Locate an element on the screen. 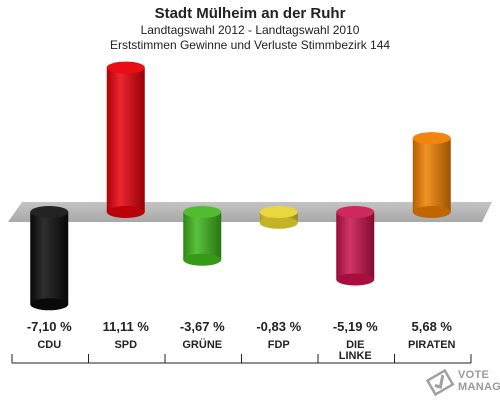 The width and height of the screenshot is (500, 403). chart-title: Stadt Mülheim an der Ruhr is located at coordinates (250, 13).